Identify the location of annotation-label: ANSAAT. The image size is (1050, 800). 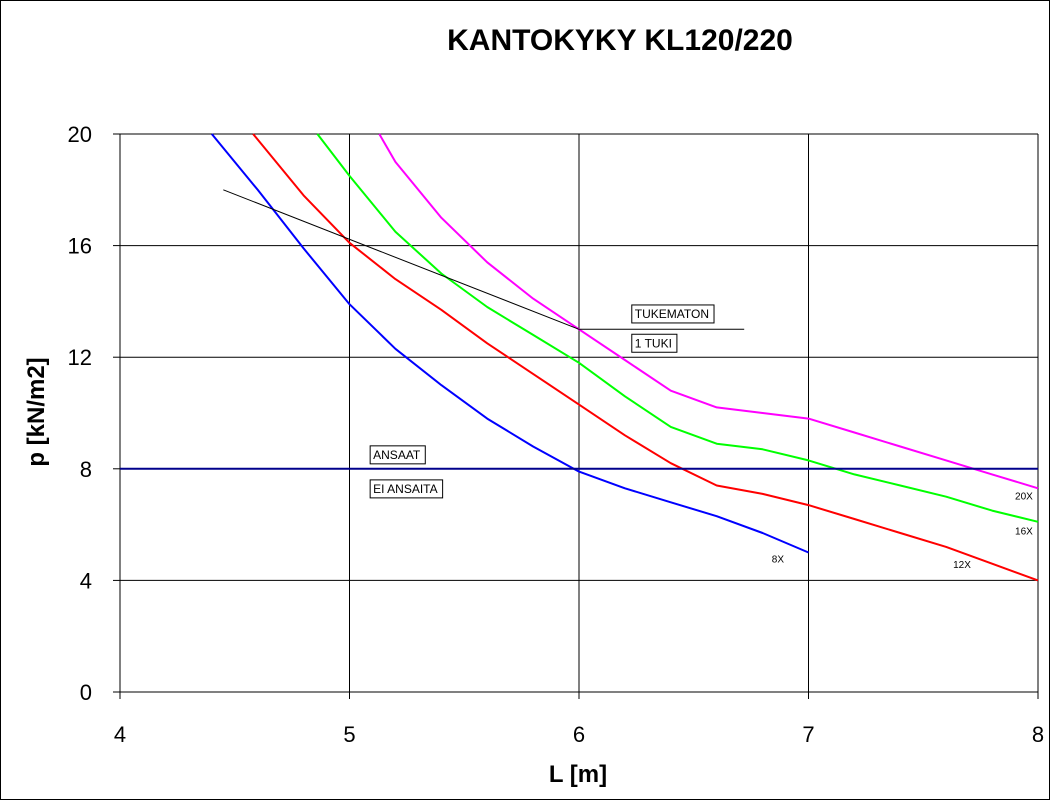
(397, 455).